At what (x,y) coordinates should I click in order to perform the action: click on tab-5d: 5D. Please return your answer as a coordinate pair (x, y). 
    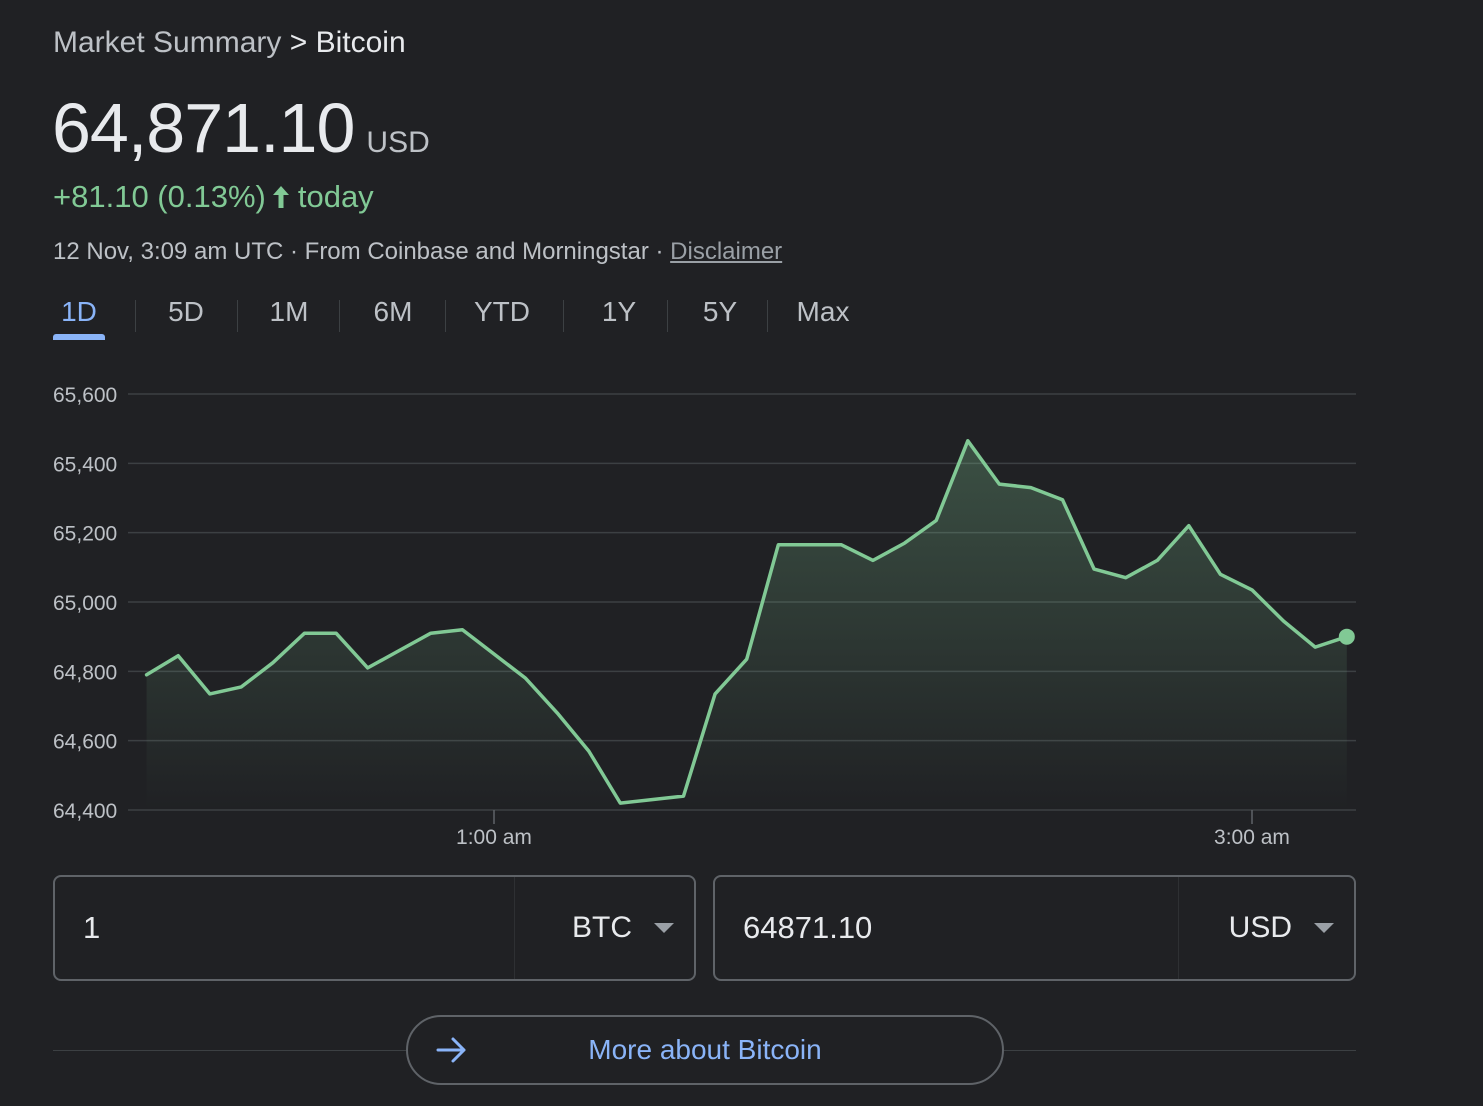
    Looking at the image, I should click on (186, 314).